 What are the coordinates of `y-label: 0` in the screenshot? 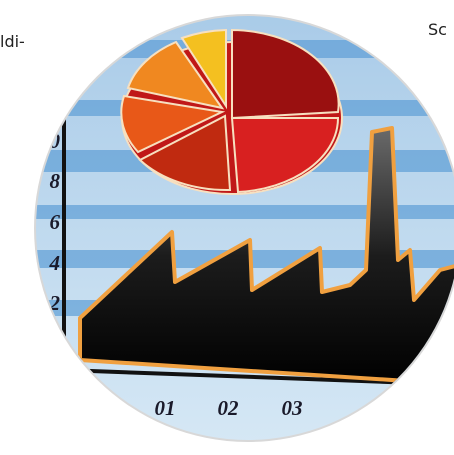 It's located at (55, 343).